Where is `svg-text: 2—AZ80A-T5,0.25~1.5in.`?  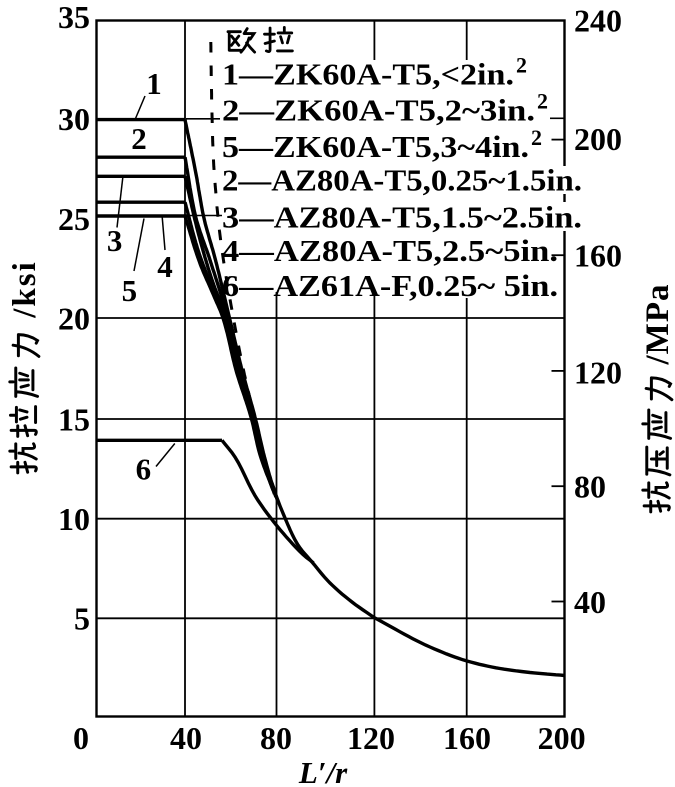 svg-text: 2—AZ80A-T5,0.25~1.5in. is located at coordinates (402, 180).